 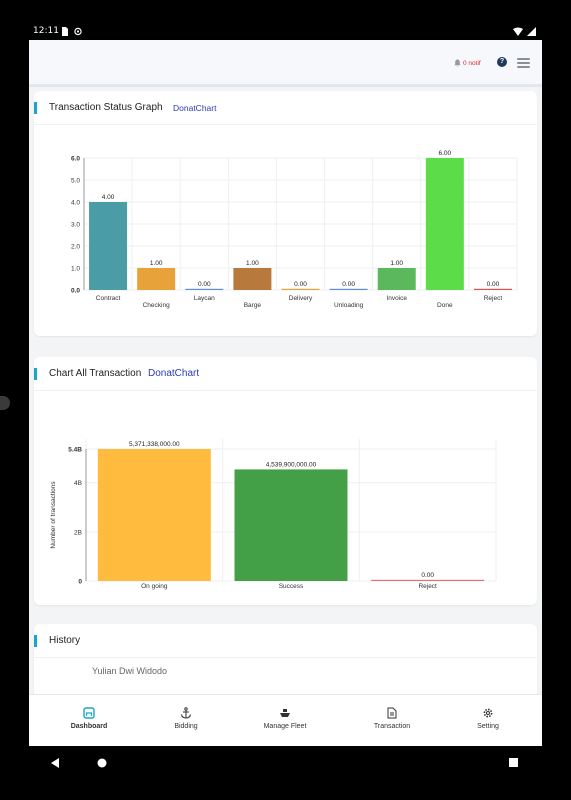 What do you see at coordinates (301, 298) in the screenshot?
I see `x-tick-label: Delivery` at bounding box center [301, 298].